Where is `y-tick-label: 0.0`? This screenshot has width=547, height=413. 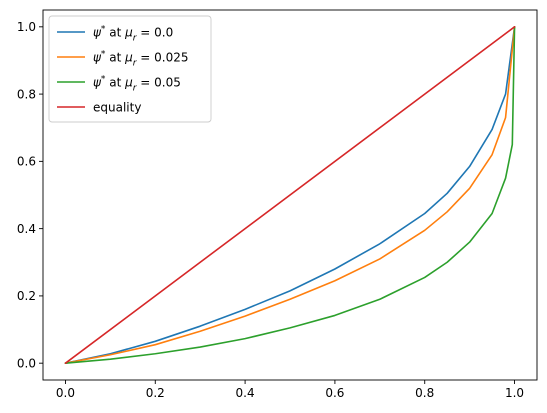 y-tick-label: 0.0 is located at coordinates (26, 363).